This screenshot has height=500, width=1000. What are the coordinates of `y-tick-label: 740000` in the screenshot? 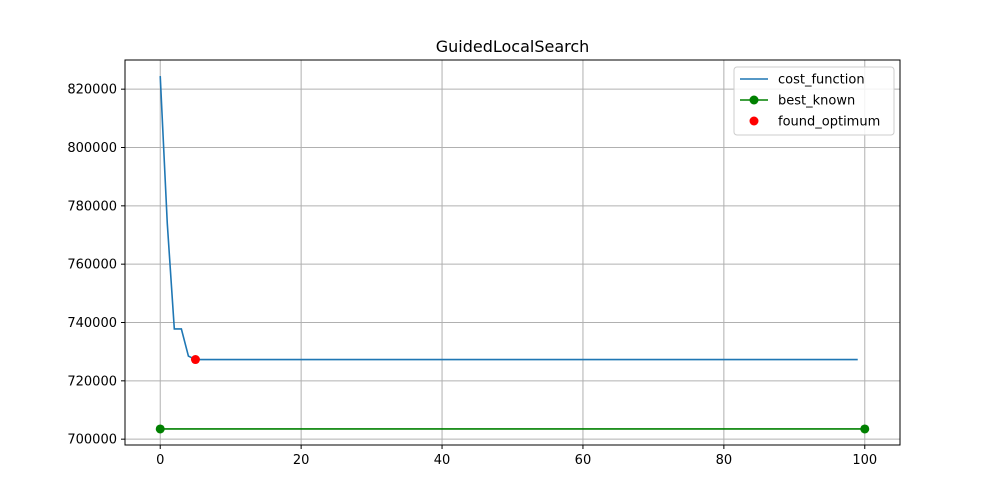 It's located at (92, 323).